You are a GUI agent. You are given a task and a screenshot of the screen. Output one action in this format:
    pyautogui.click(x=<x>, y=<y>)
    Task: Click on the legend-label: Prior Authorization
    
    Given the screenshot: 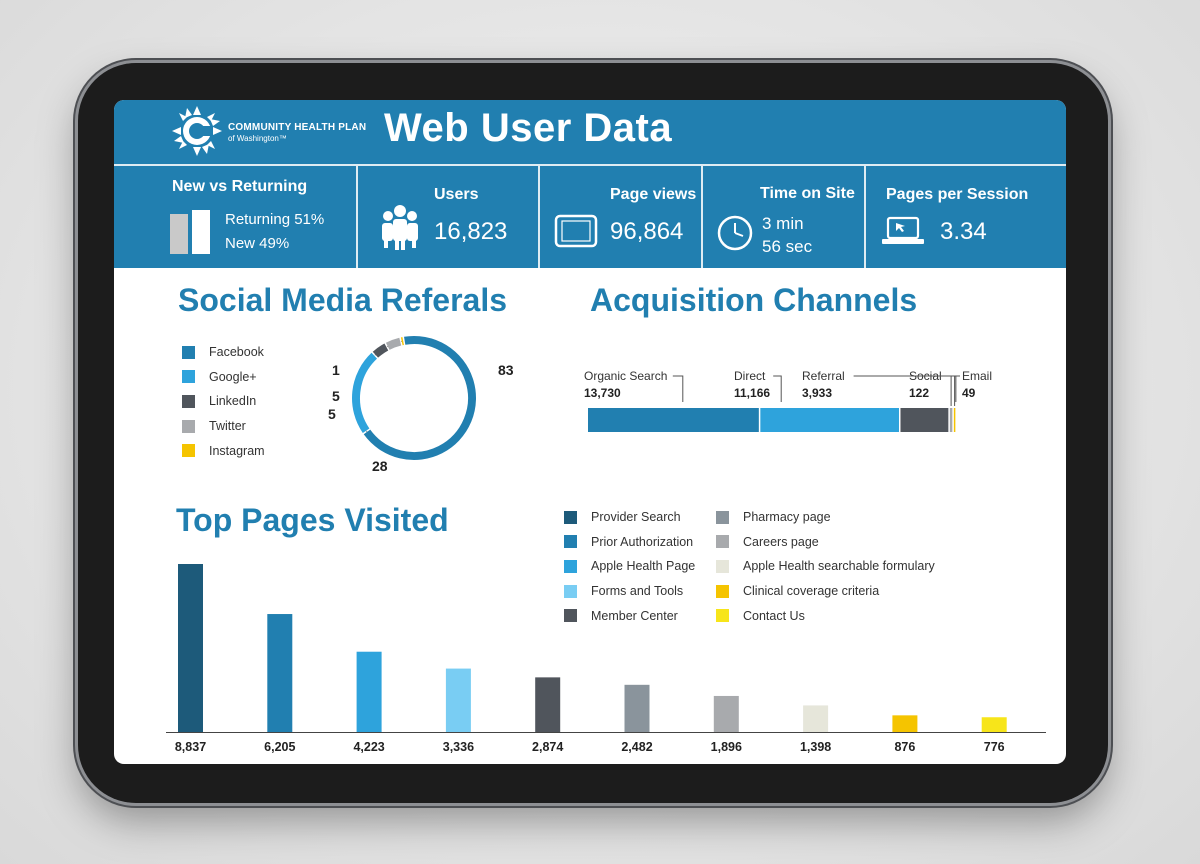 What is the action you would take?
    pyautogui.click(x=642, y=541)
    